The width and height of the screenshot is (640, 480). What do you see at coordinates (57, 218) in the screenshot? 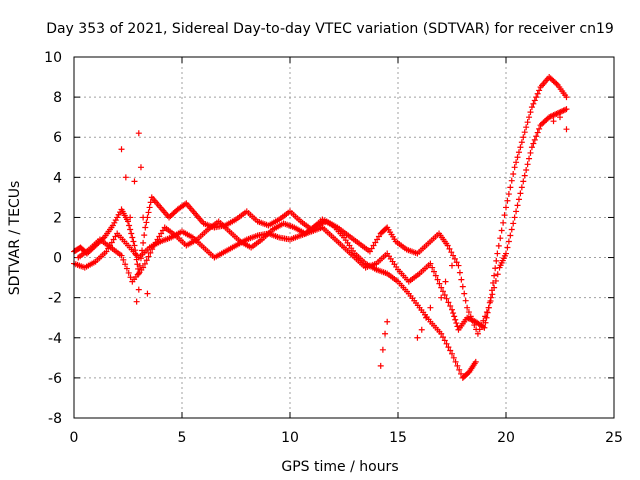
I see `y-tick-label: 2` at bounding box center [57, 218].